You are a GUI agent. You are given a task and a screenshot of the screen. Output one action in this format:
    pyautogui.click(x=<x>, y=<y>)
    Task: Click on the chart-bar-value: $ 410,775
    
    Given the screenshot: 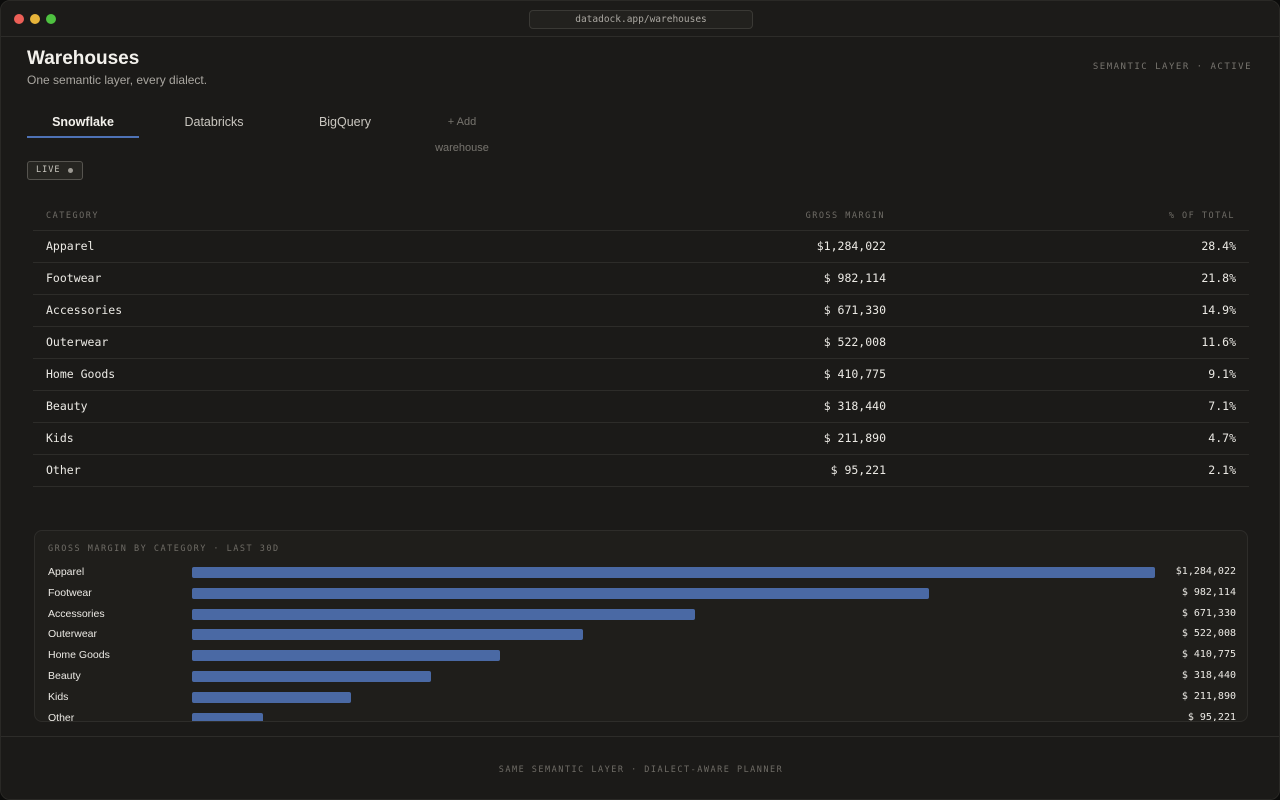 What is the action you would take?
    pyautogui.click(x=1208, y=655)
    